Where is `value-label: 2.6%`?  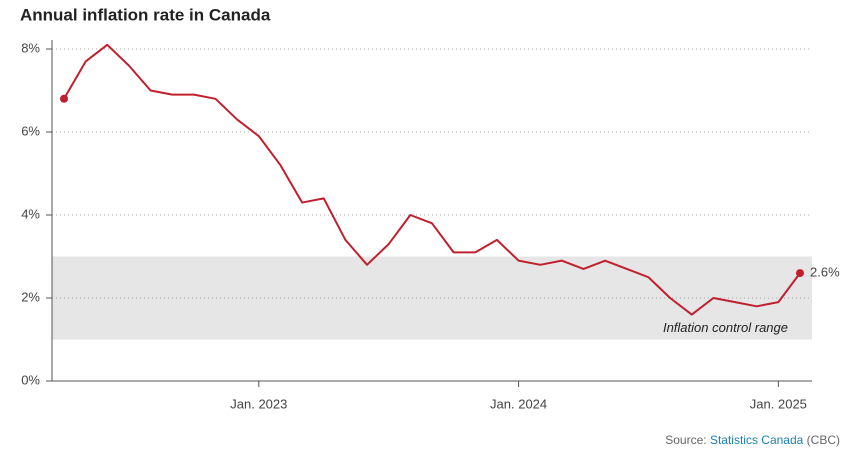 value-label: 2.6% is located at coordinates (825, 272).